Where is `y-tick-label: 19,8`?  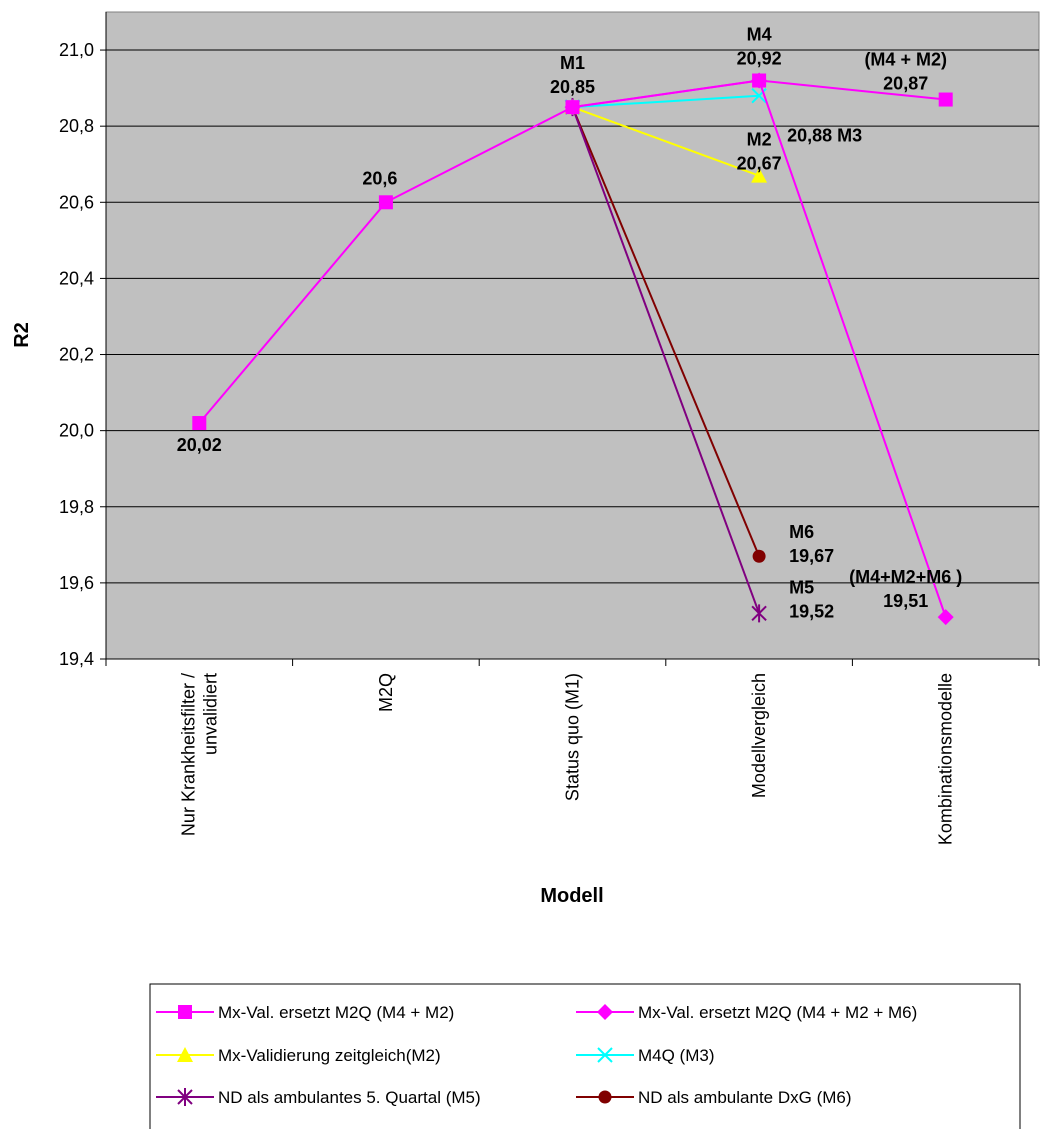 y-tick-label: 19,8 is located at coordinates (76, 507).